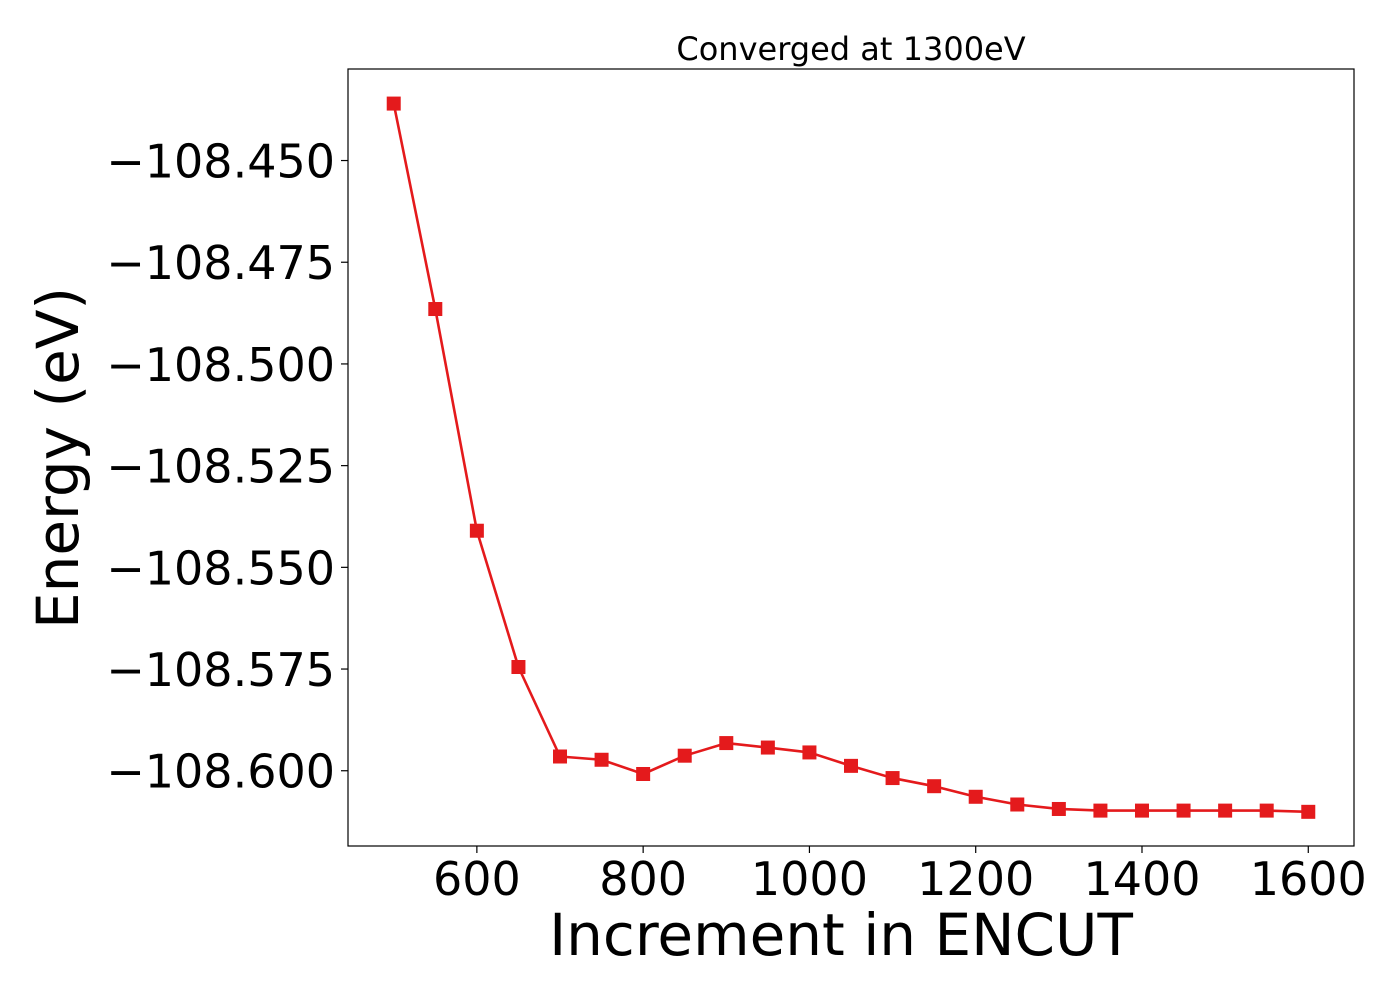 The height and width of the screenshot is (1000, 1400). What do you see at coordinates (809, 879) in the screenshot?
I see `x-tick-label: 1000` at bounding box center [809, 879].